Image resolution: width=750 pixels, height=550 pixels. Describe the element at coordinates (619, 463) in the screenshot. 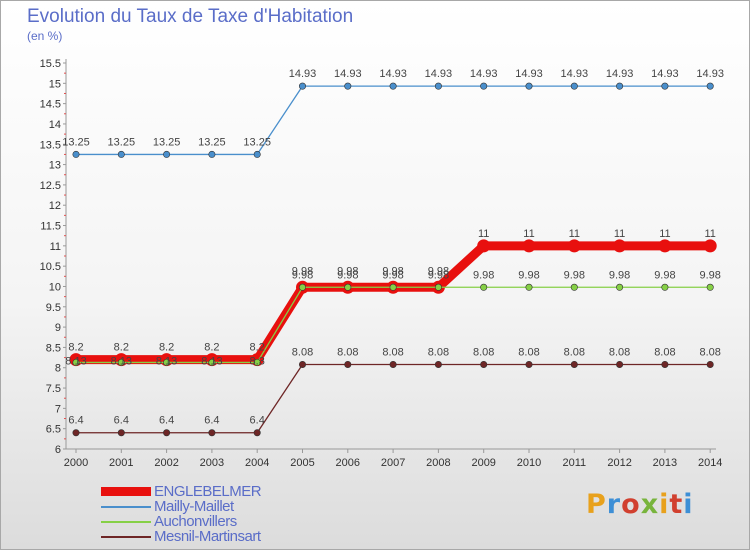

I see `x-tick-label: 2012` at that location.